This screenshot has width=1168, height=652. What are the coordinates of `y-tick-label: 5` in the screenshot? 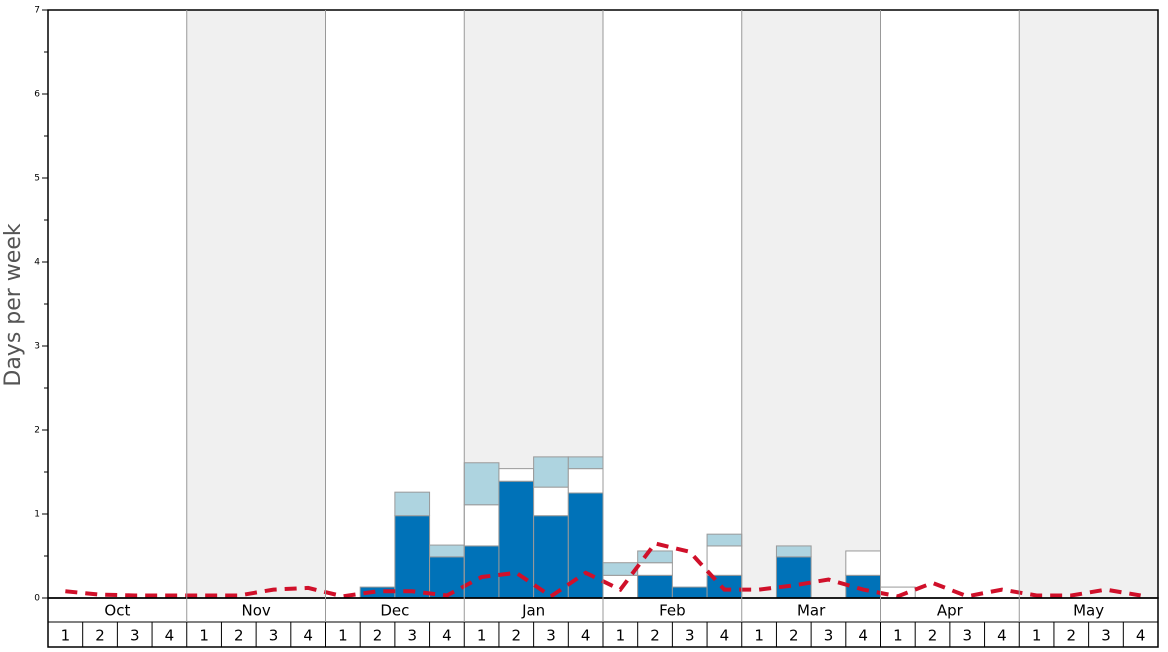 It's located at (37, 179).